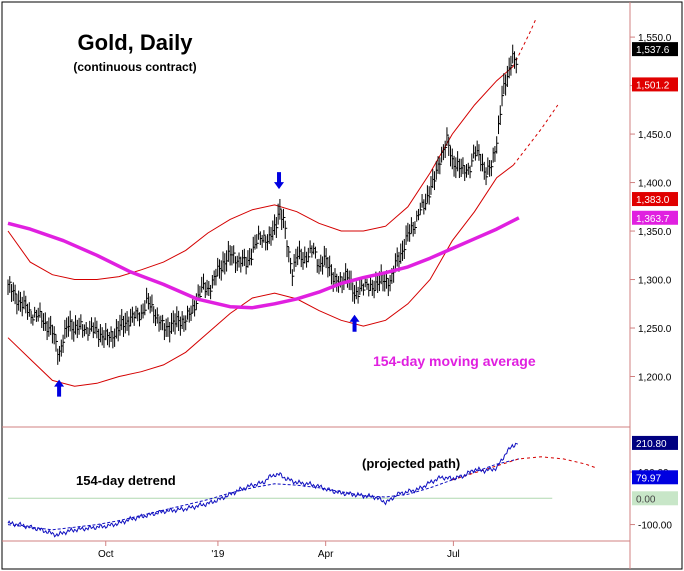 This screenshot has width=684, height=571. Describe the element at coordinates (655, 378) in the screenshot. I see `price-tick-label: 1,200.0` at that location.